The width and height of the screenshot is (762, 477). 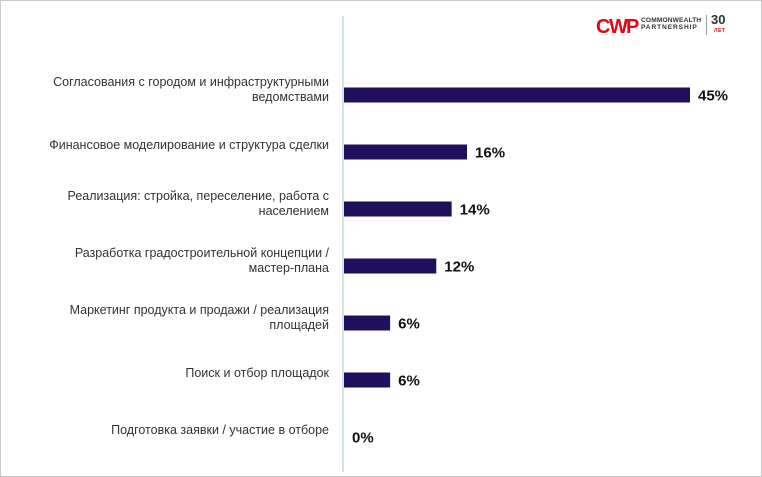 What do you see at coordinates (363, 438) in the screenshot?
I see `value-label: 0%` at bounding box center [363, 438].